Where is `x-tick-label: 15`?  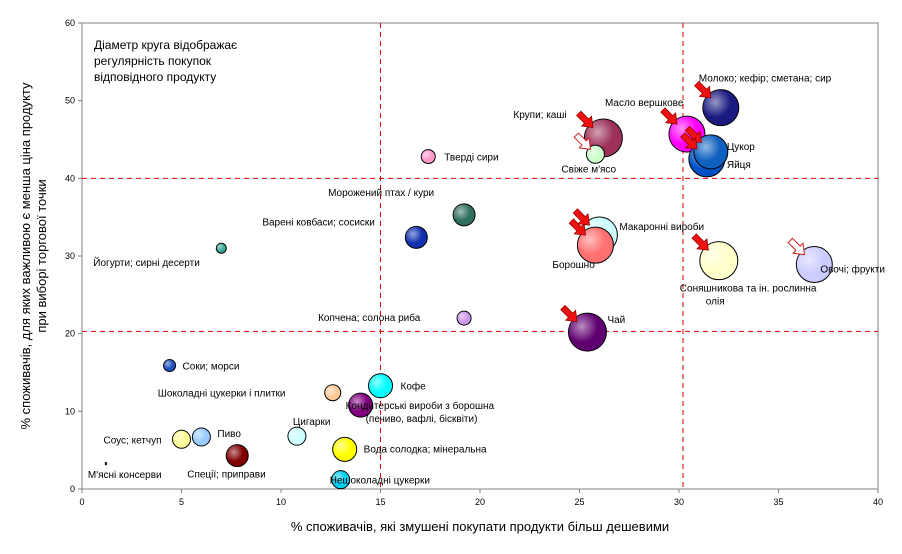
x-tick-label: 15 is located at coordinates (380, 502).